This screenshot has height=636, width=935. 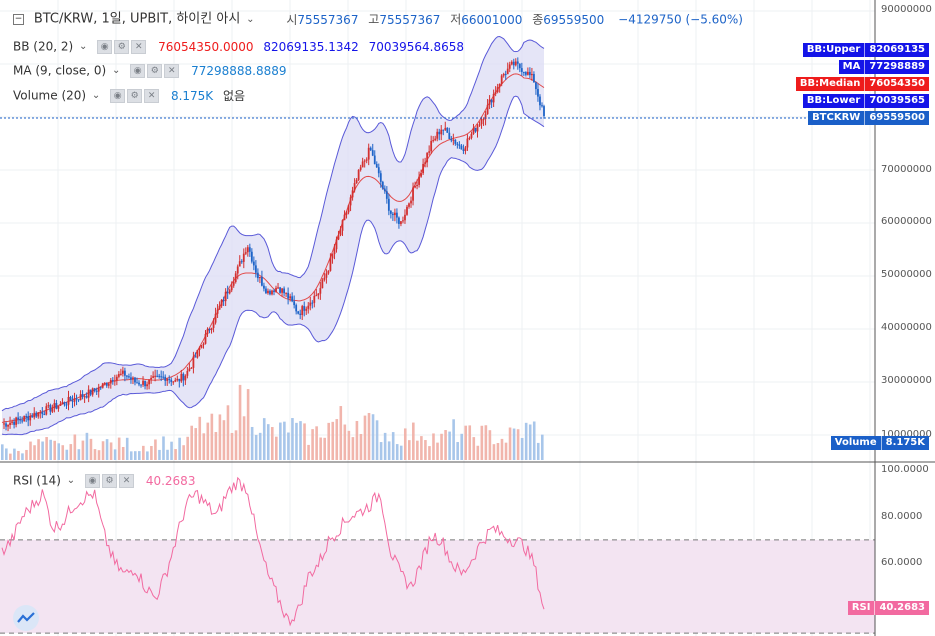 I want to click on bb-upper-value: 82069135.1342, so click(x=311, y=46).